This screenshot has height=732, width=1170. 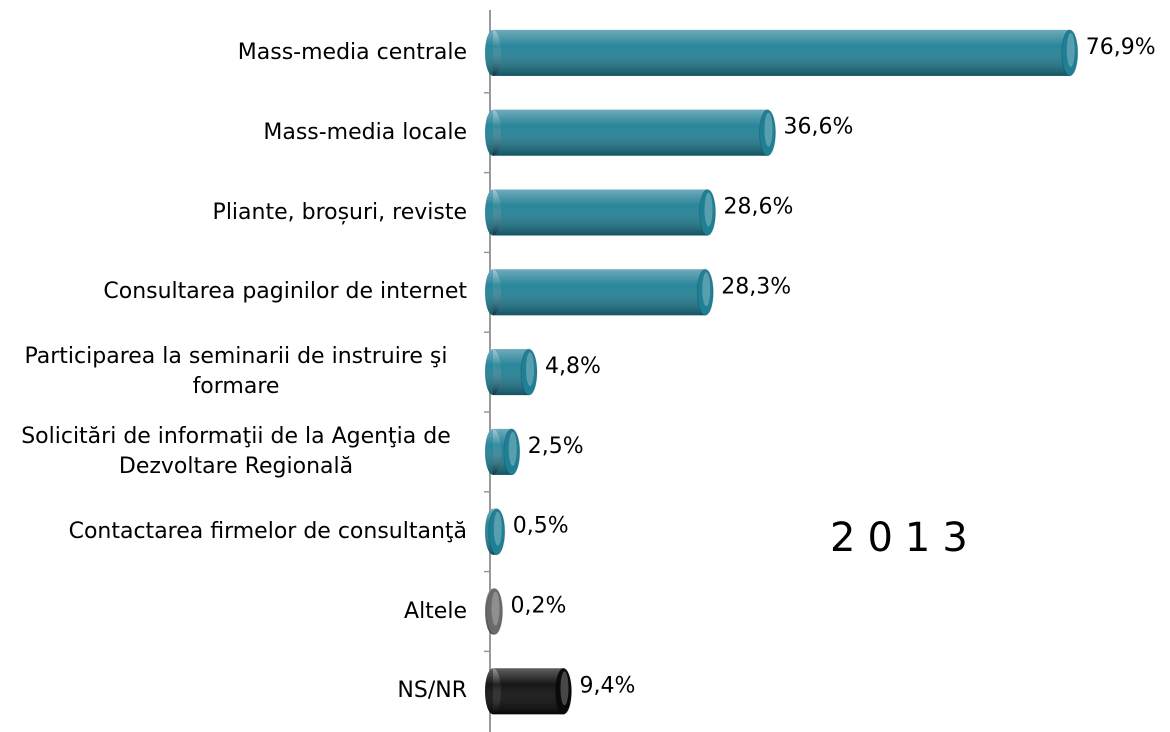 I want to click on category-text: Mass-media locale, so click(x=365, y=132).